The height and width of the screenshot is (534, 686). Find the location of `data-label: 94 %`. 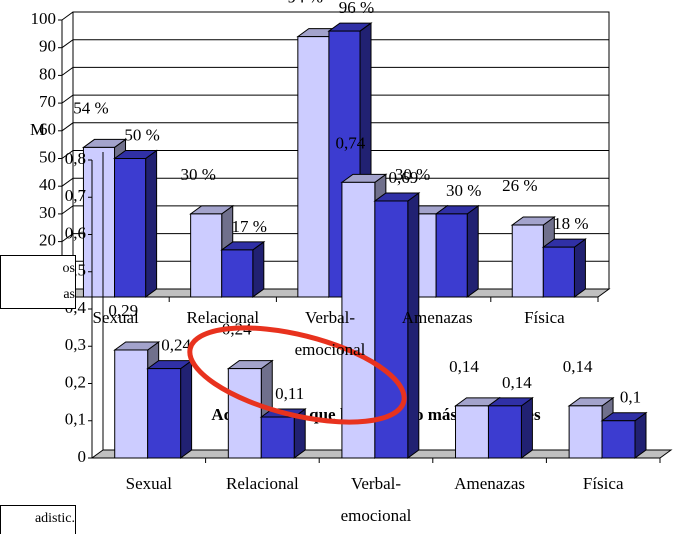

data-label: 94 % is located at coordinates (305, 3).